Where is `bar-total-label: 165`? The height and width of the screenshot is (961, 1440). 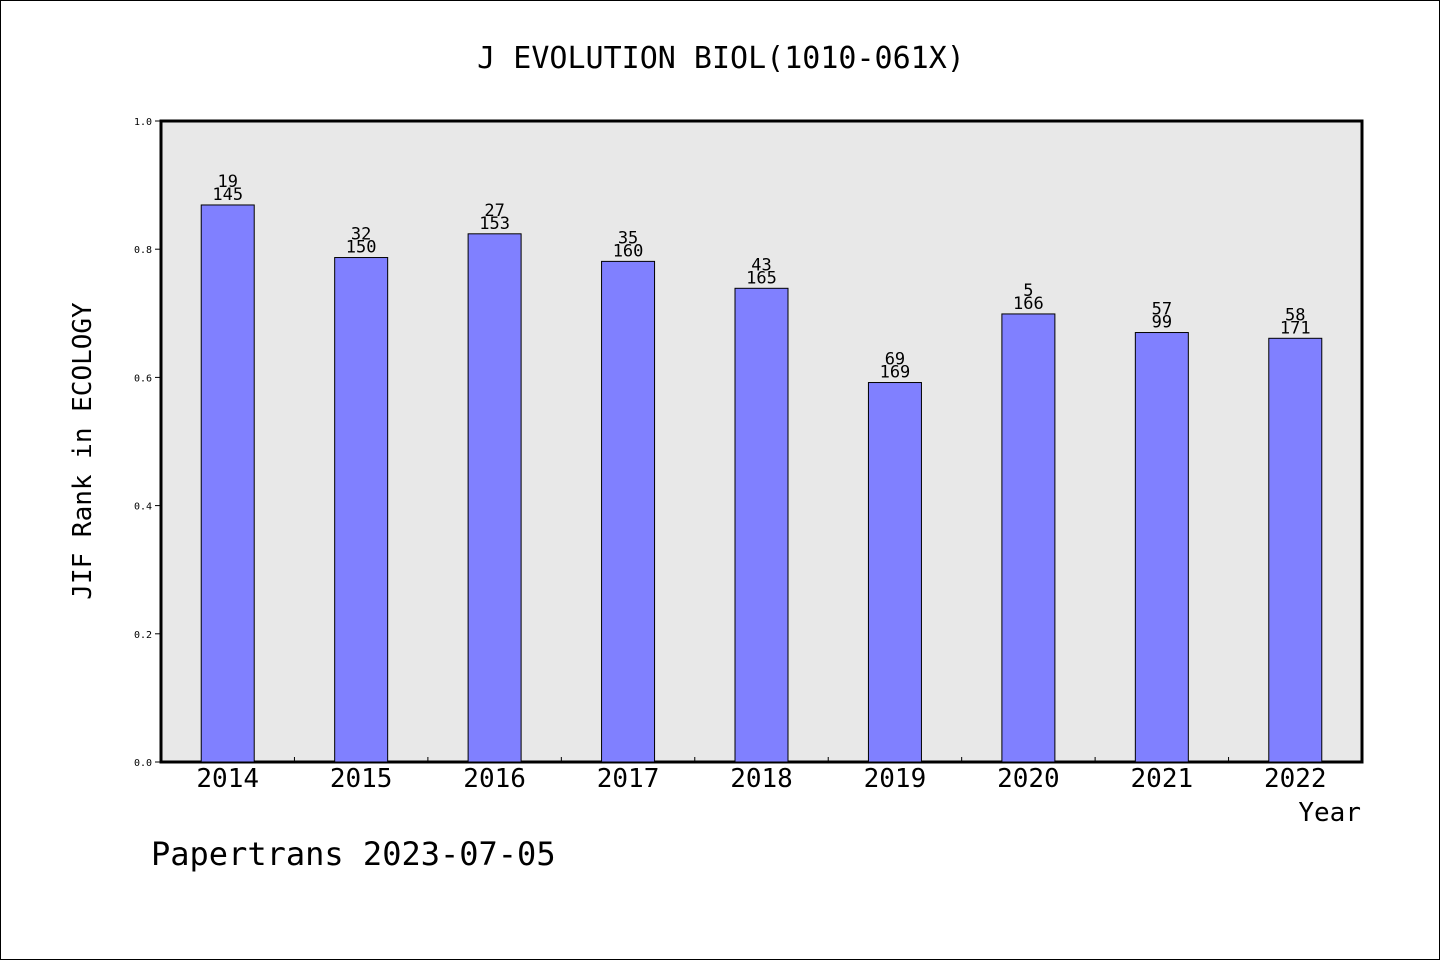
bar-total-label: 165 is located at coordinates (761, 278).